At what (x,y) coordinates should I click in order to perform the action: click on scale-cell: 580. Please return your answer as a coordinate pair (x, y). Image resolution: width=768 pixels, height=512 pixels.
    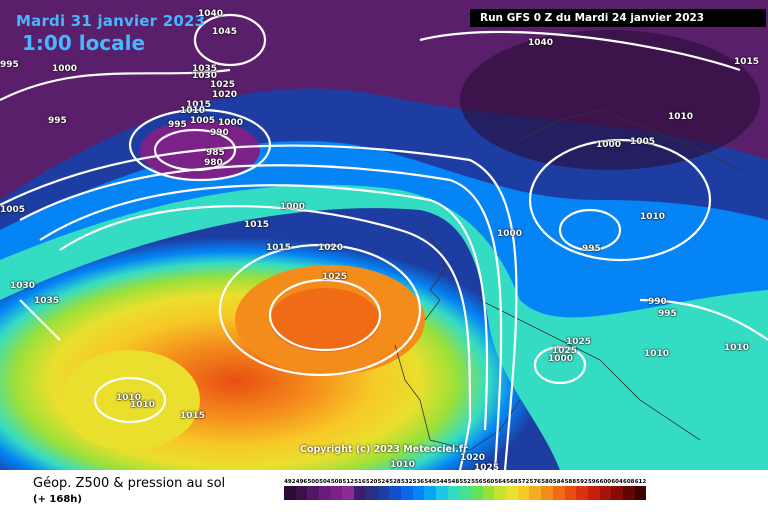
    Looking at the image, I should click on (547, 489).